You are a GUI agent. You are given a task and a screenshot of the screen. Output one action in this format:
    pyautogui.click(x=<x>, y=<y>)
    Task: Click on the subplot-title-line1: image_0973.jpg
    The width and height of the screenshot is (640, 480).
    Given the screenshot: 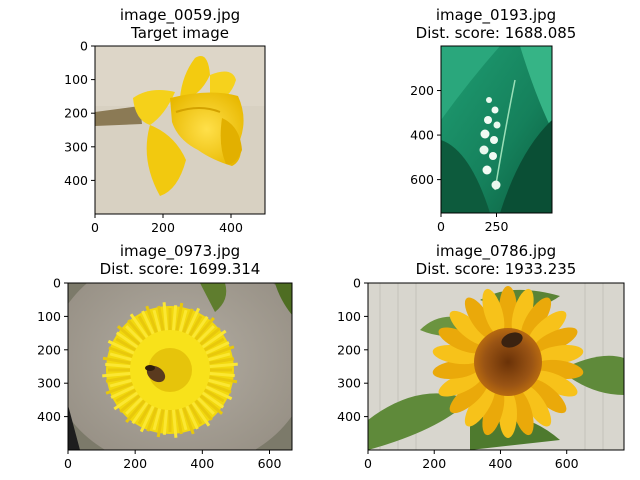 What is the action you would take?
    pyautogui.click(x=180, y=251)
    